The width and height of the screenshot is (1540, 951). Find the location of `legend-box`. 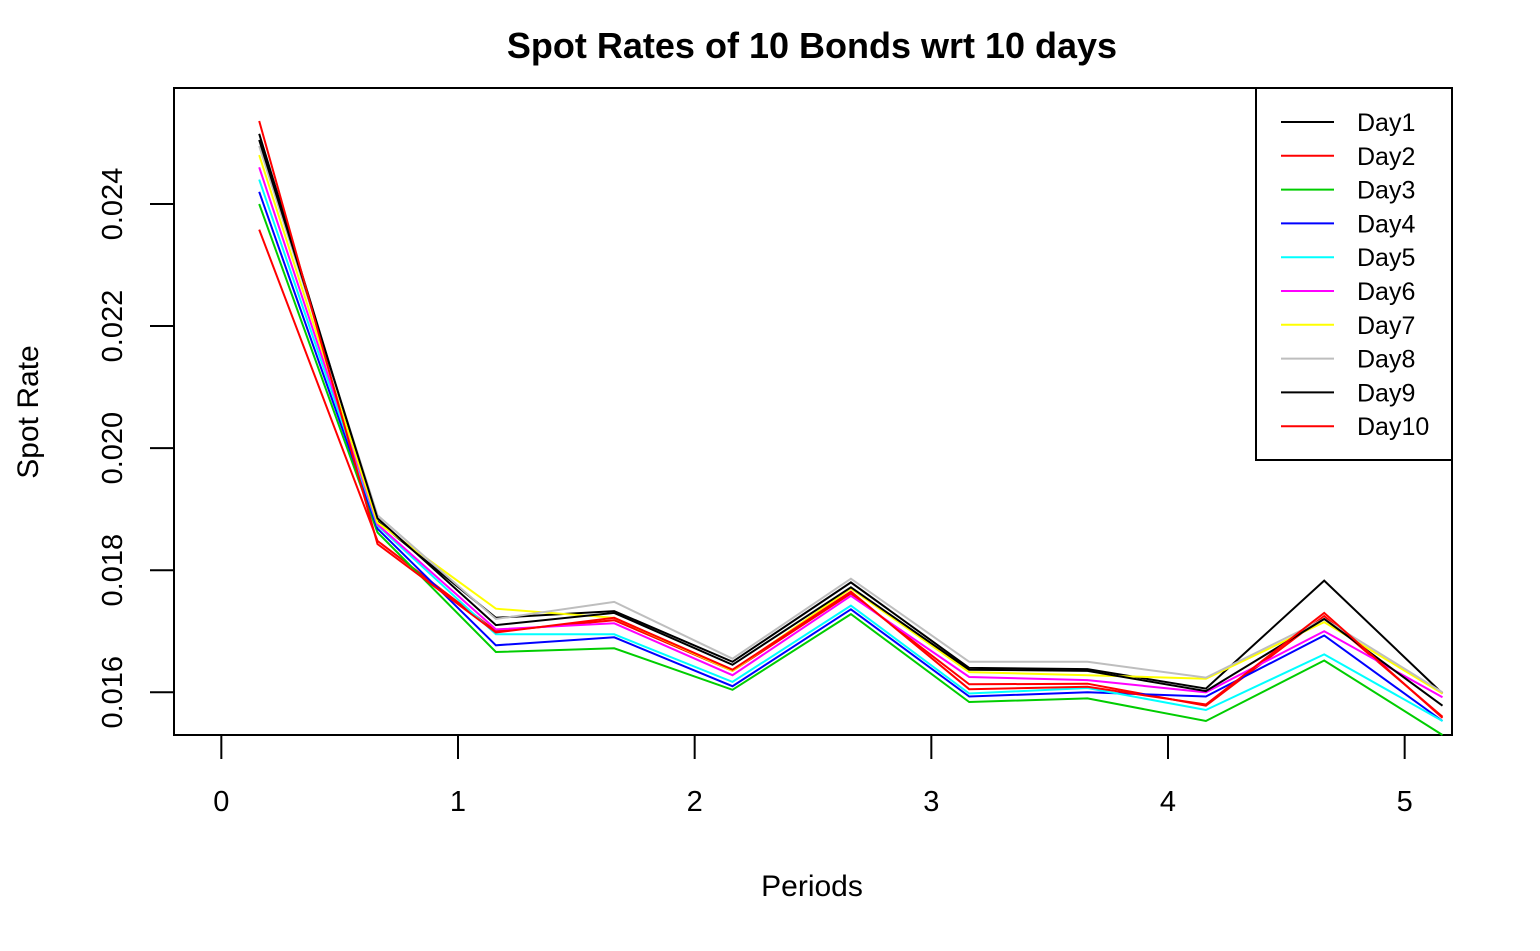

legend-box is located at coordinates (1354, 274).